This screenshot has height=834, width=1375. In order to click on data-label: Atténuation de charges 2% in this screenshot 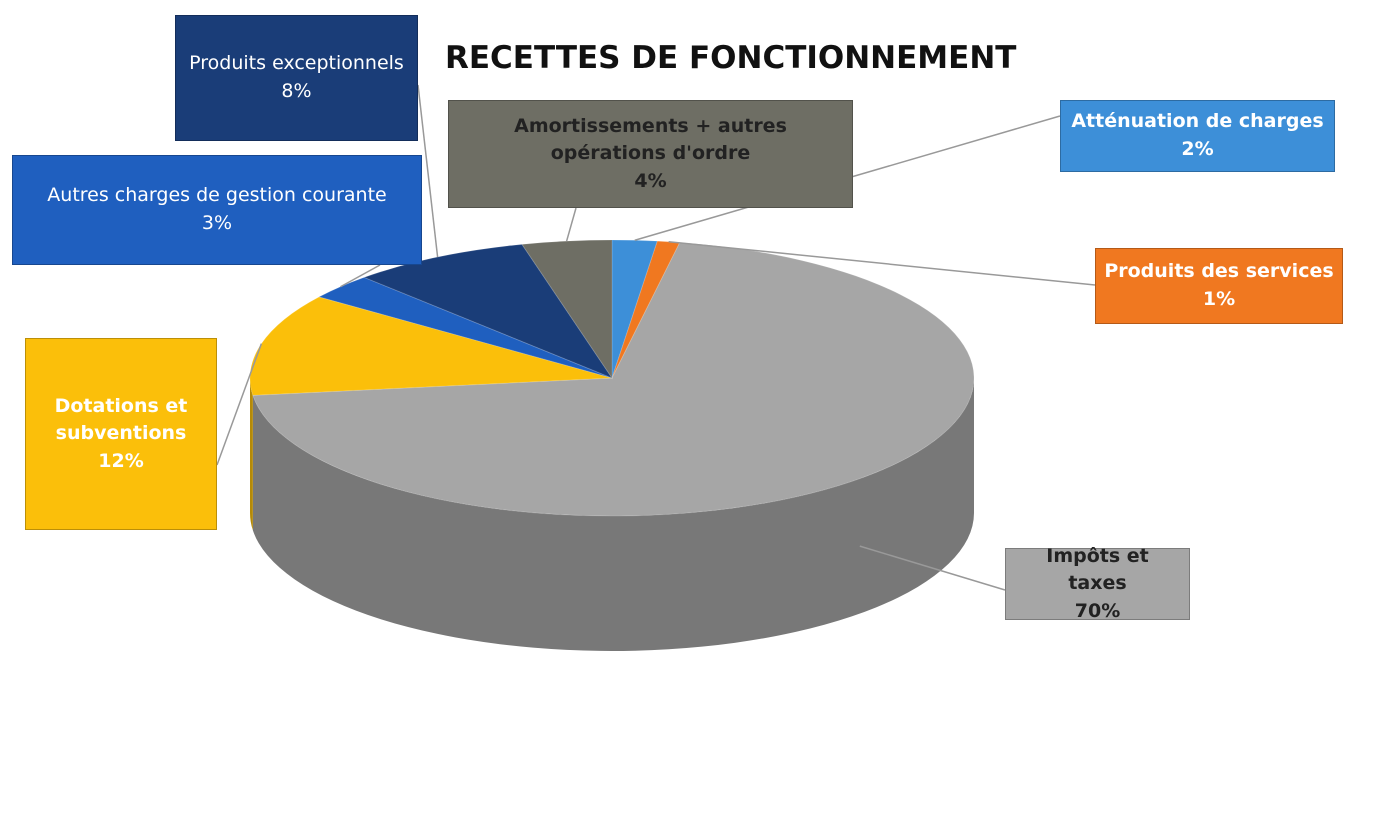, I will do `click(1197, 136)`.